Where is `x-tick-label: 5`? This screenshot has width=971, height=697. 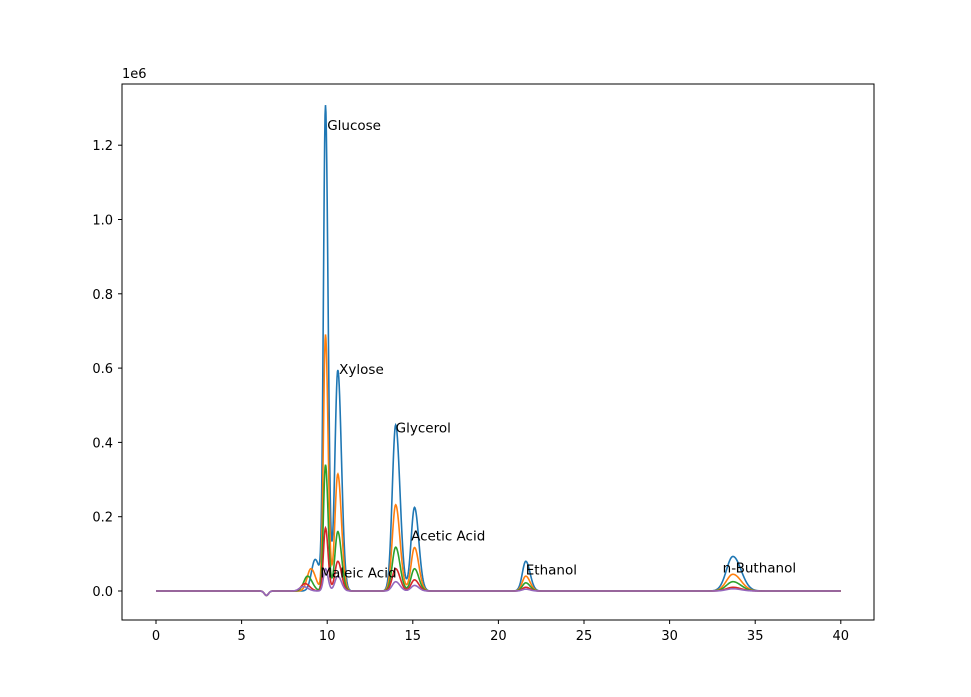
x-tick-label: 5 is located at coordinates (241, 636).